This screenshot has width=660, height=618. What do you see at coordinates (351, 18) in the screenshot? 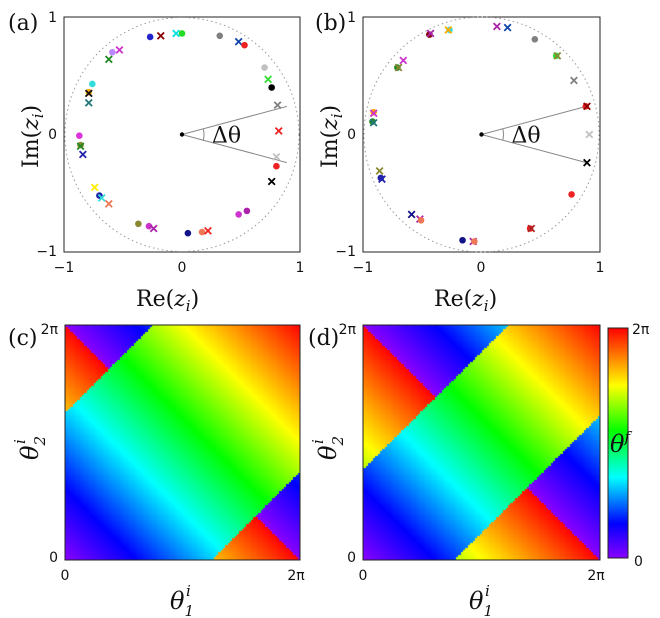
I see `y-tick-top-b: 1` at bounding box center [351, 18].